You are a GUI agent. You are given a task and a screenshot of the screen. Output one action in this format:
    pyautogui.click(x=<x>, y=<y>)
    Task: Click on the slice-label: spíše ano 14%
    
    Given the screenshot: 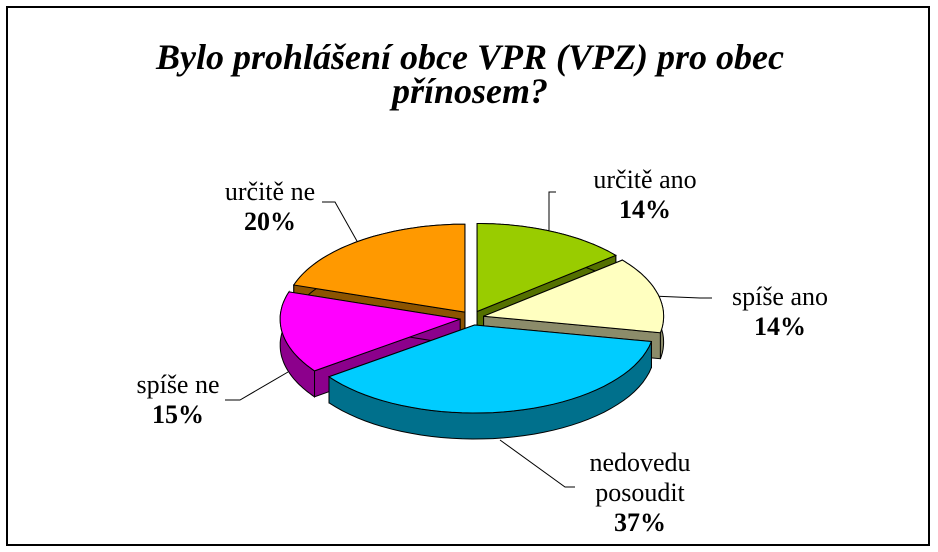 What is the action you would take?
    pyautogui.click(x=780, y=312)
    